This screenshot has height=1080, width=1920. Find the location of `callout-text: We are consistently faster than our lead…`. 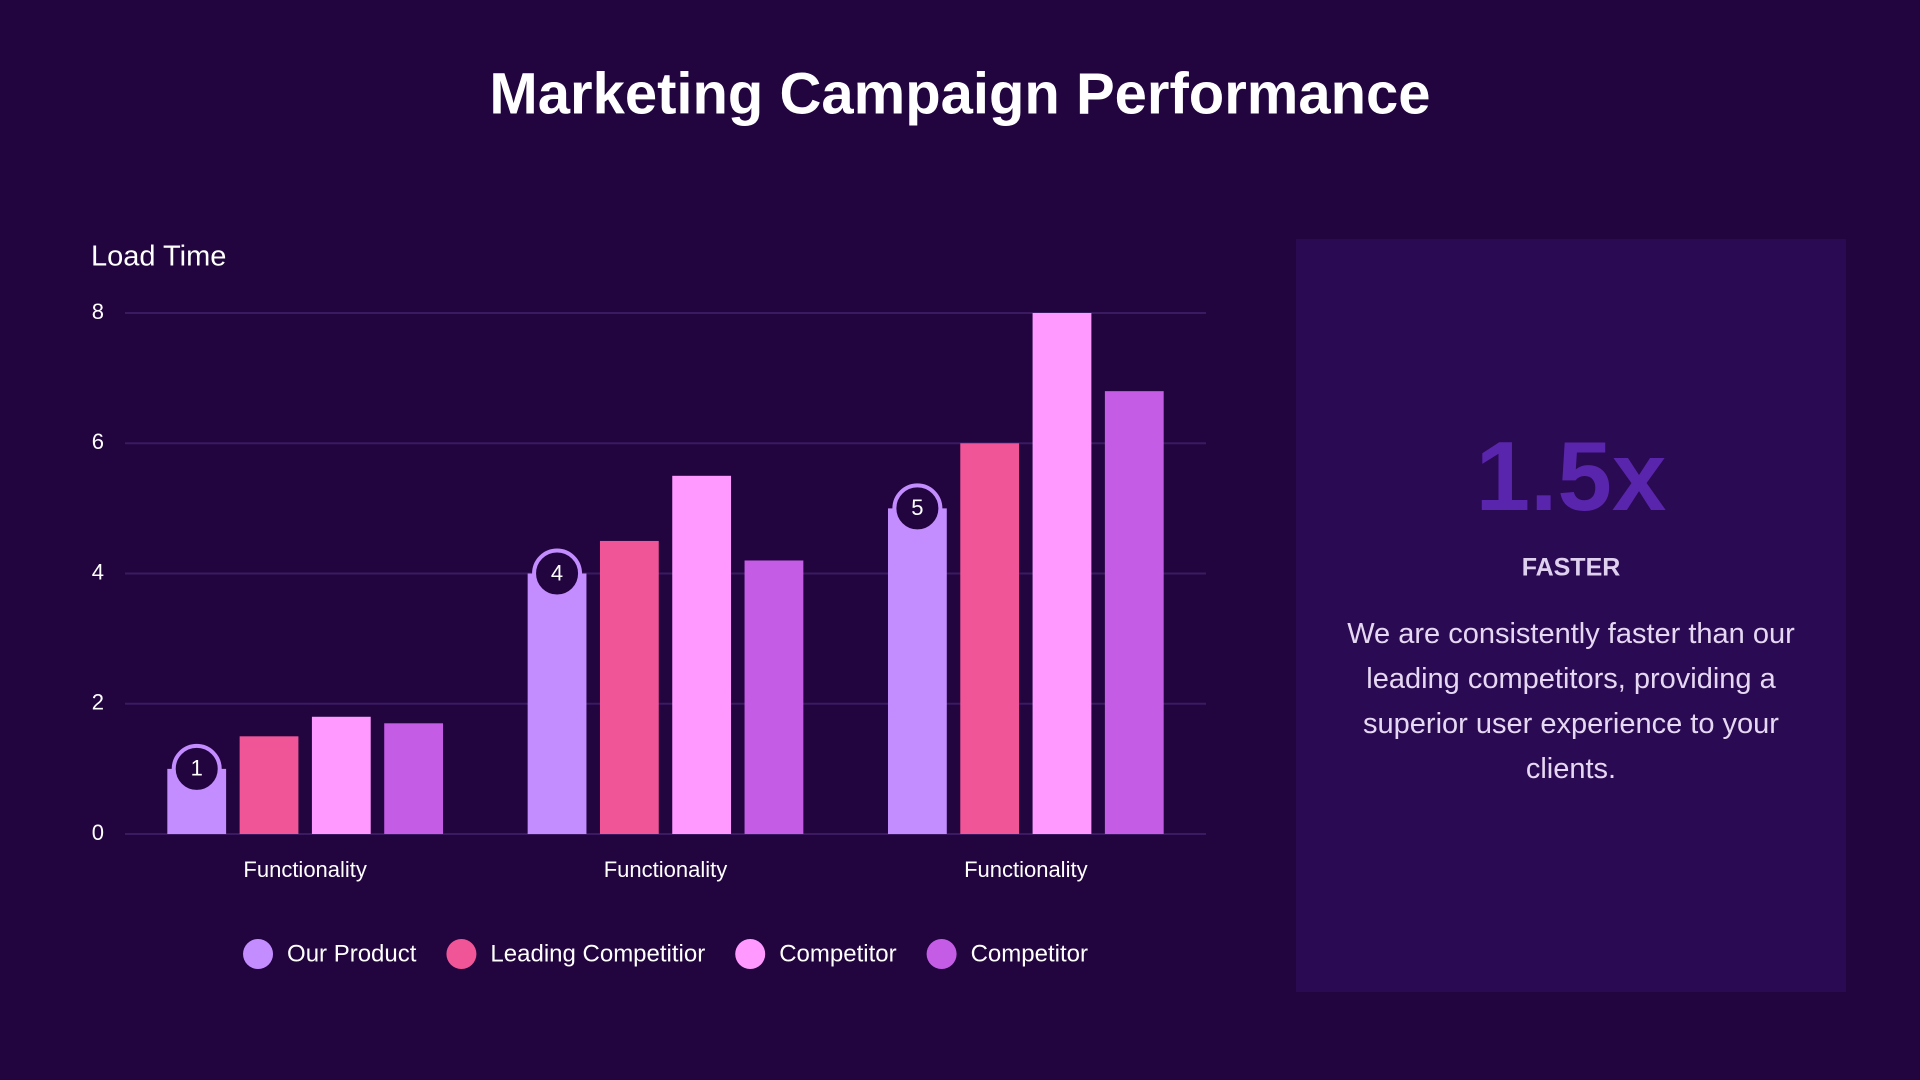

callout-text: We are consistently faster than our lead… is located at coordinates (1571, 701).